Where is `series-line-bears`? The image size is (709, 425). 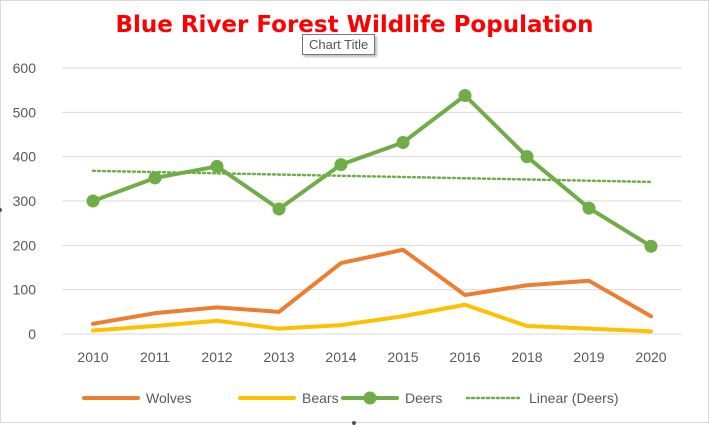
series-line-bears is located at coordinates (372, 318).